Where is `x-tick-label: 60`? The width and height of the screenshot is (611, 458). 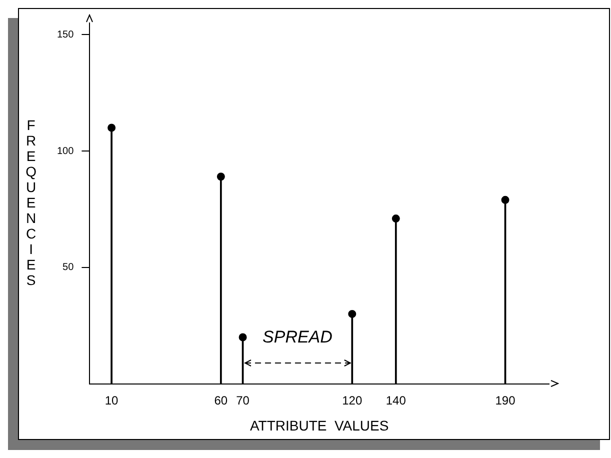 x-tick-label: 60 is located at coordinates (221, 400).